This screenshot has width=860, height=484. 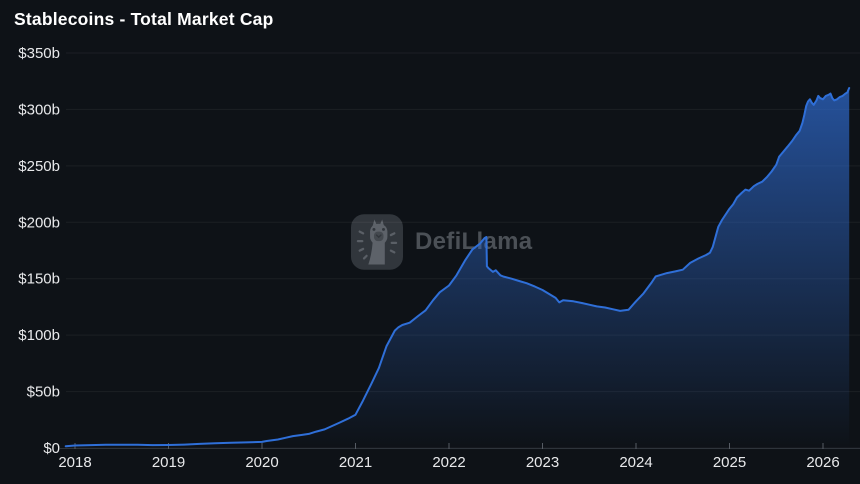 I want to click on x-axis-label: 2019, so click(x=168, y=462).